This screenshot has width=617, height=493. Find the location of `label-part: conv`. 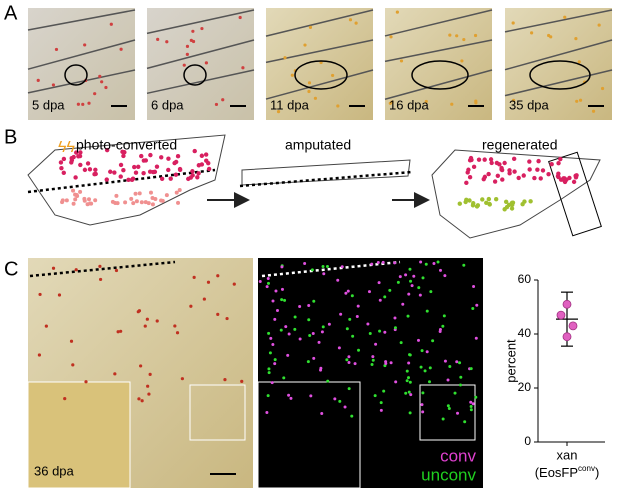

label-part: conv is located at coordinates (586, 468).